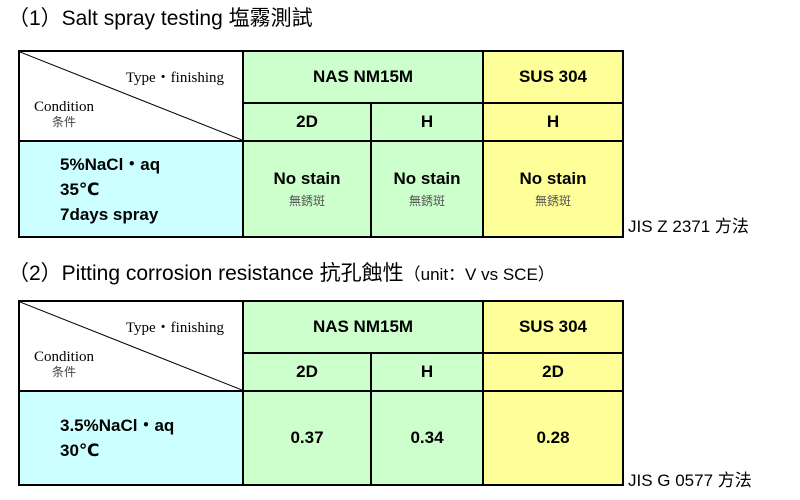 The image size is (800, 500). What do you see at coordinates (131, 189) in the screenshot?
I see `test-condition-cell: 5%NaCl・aq 35℃ 7days spray` at bounding box center [131, 189].